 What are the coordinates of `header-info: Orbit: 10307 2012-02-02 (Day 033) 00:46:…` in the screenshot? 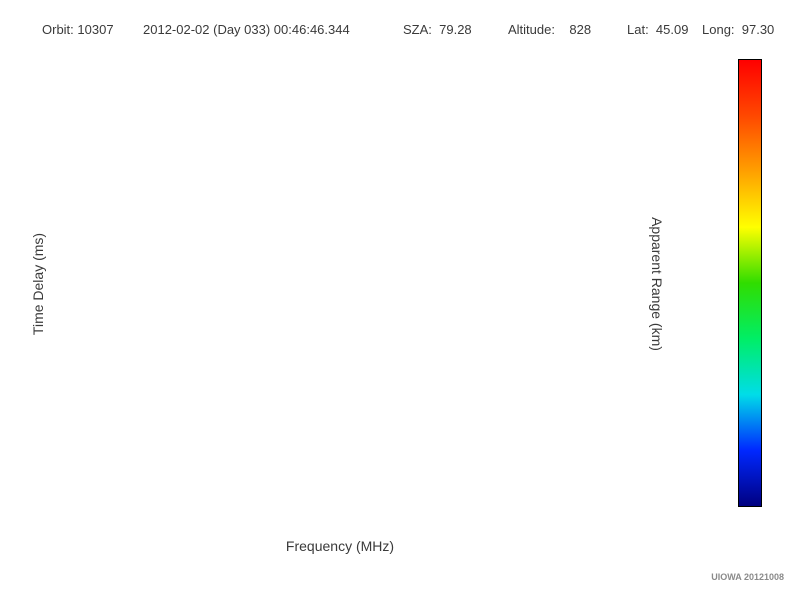 It's located at (400, 30).